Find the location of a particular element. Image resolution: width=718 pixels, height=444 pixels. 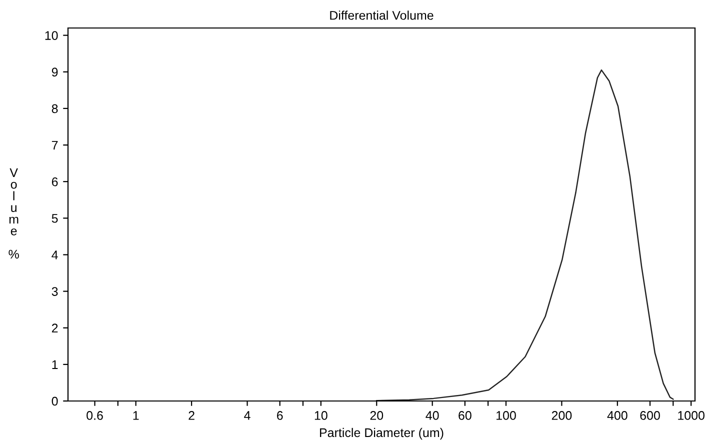

x-tick-label: 40 is located at coordinates (432, 415).